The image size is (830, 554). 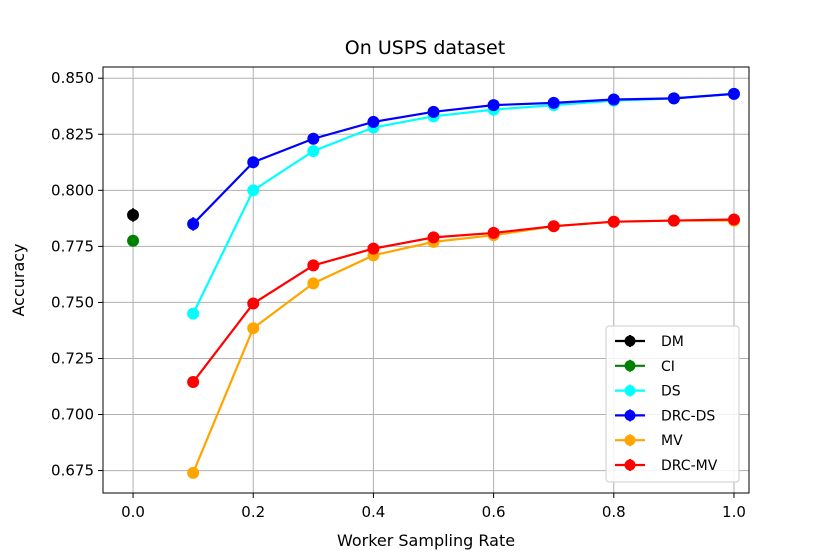 What do you see at coordinates (72, 134) in the screenshot?
I see `y-tick-label: 0.825` at bounding box center [72, 134].